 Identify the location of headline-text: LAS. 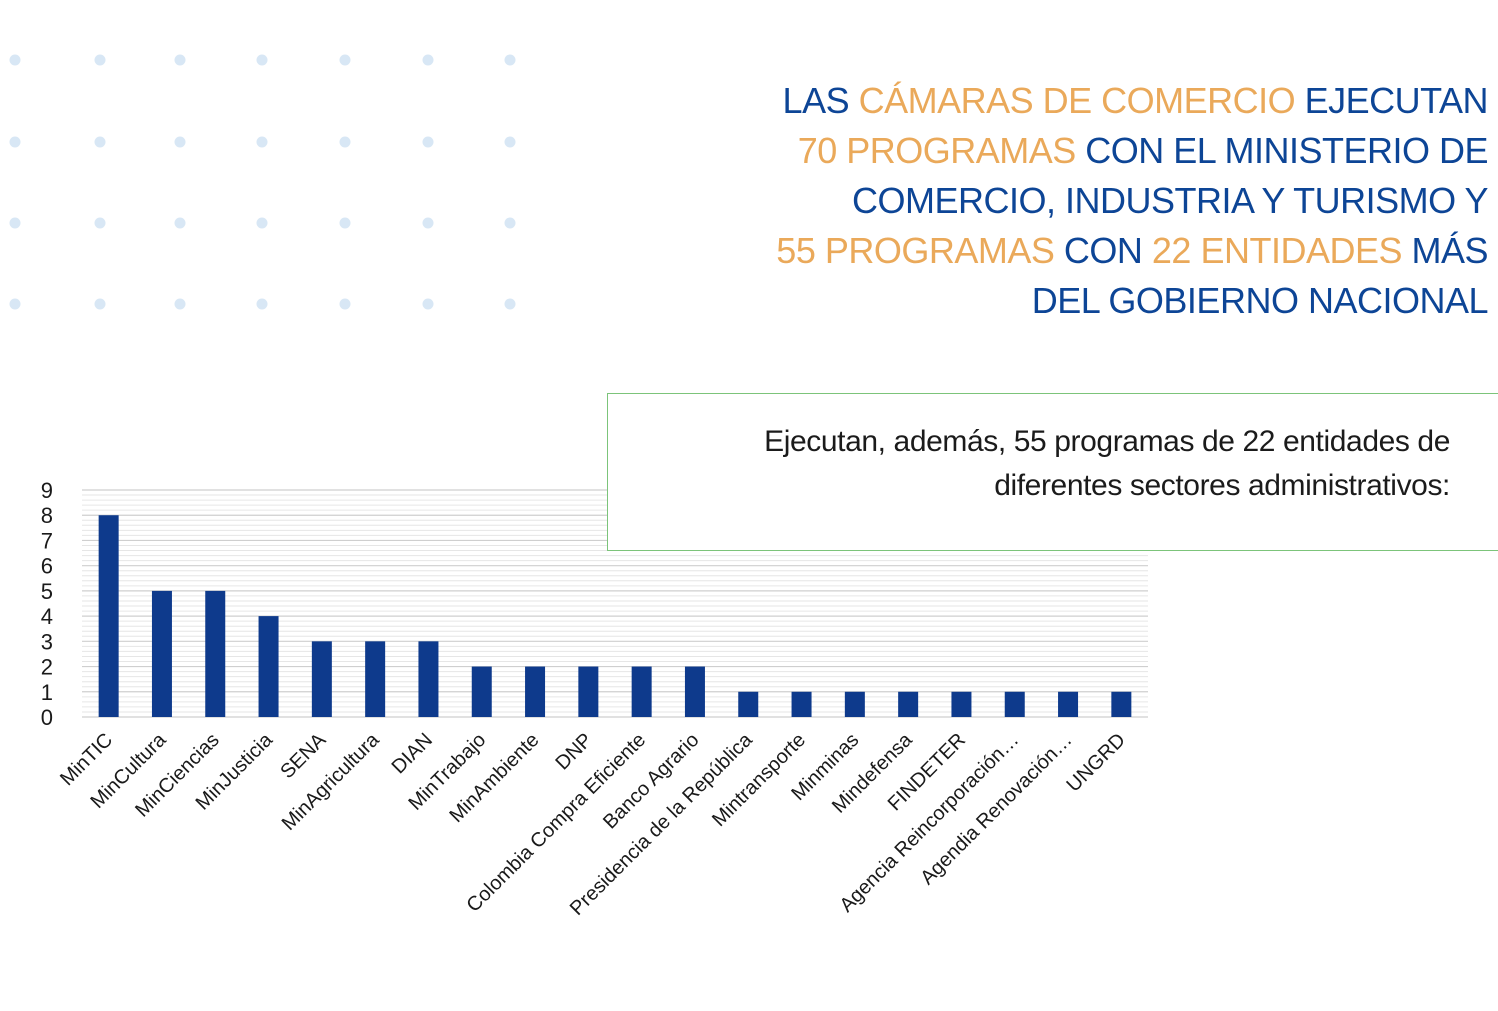
(820, 100).